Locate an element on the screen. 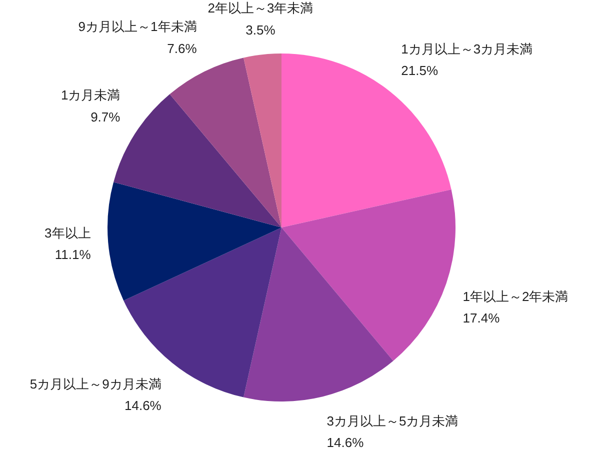 Image resolution: width=600 pixels, height=450 pixels. data-label: 17.4% is located at coordinates (481, 318).